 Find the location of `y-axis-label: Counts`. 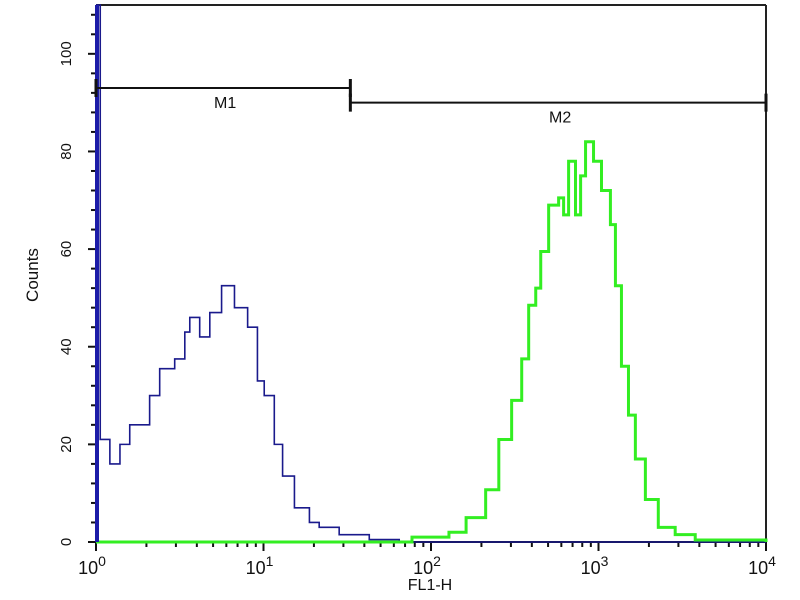

y-axis-label: Counts is located at coordinates (32, 275).